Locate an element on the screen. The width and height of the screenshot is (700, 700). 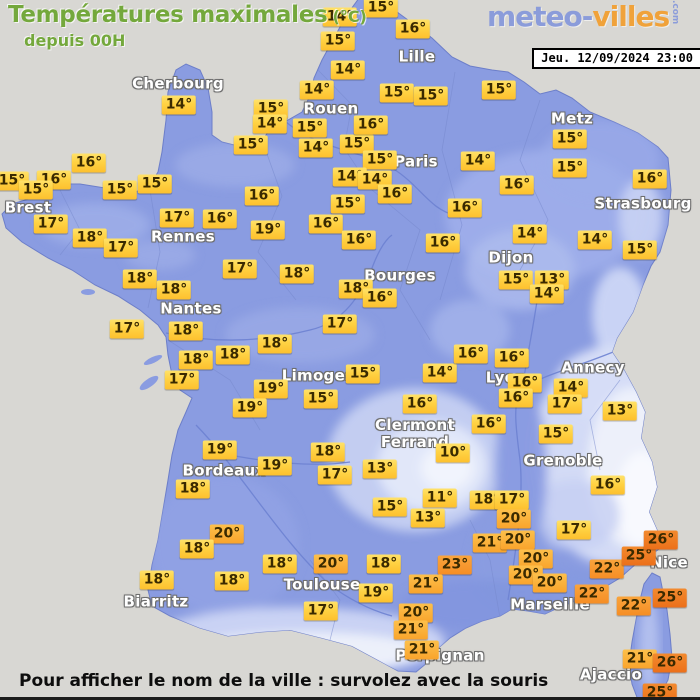
meteo-villes-logo: meteo-villes.com is located at coordinates (583, 16).